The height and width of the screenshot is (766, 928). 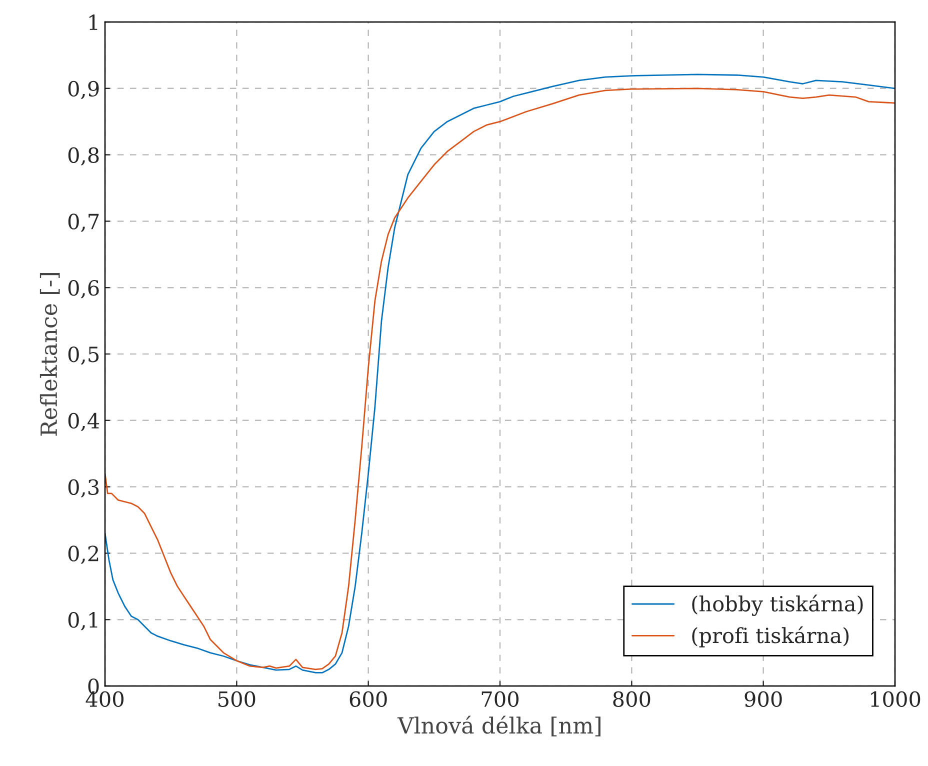 What do you see at coordinates (83, 488) in the screenshot?
I see `y-tick-label: 0,3` at bounding box center [83, 488].